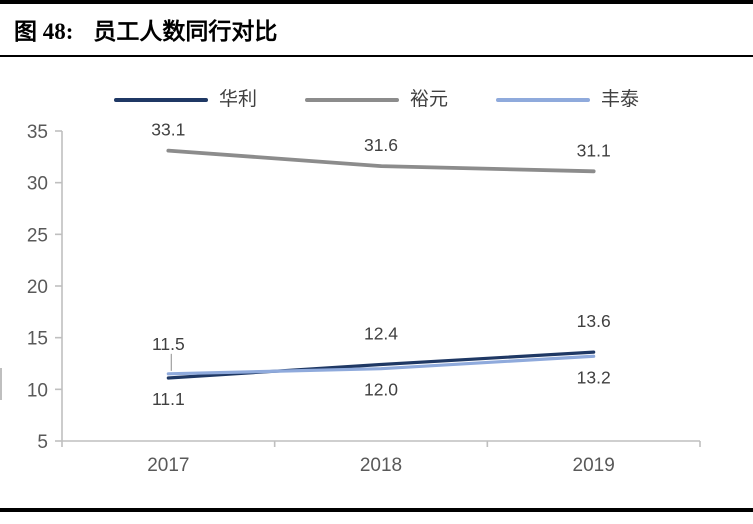  I want to click on data-label-华利: 13.6, so click(594, 321).